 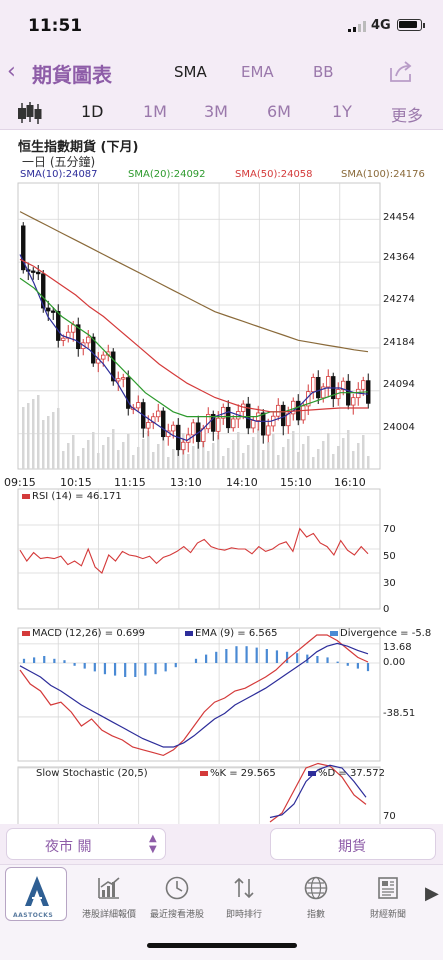 I want to click on tab-sma: SMA, so click(x=190, y=72).